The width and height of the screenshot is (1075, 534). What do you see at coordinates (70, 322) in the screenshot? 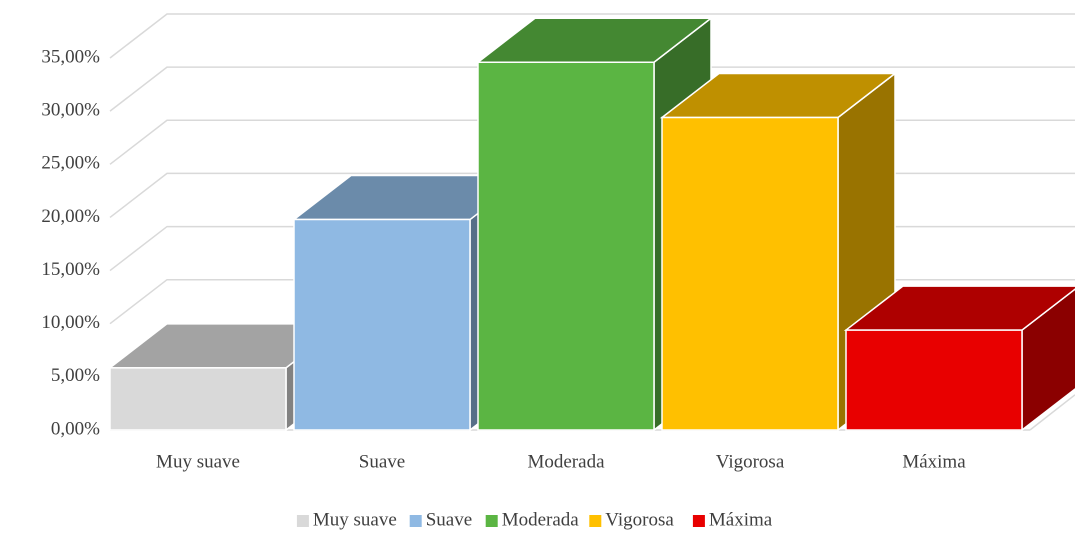
I see `y-tick-label: 10,00%` at bounding box center [70, 322].